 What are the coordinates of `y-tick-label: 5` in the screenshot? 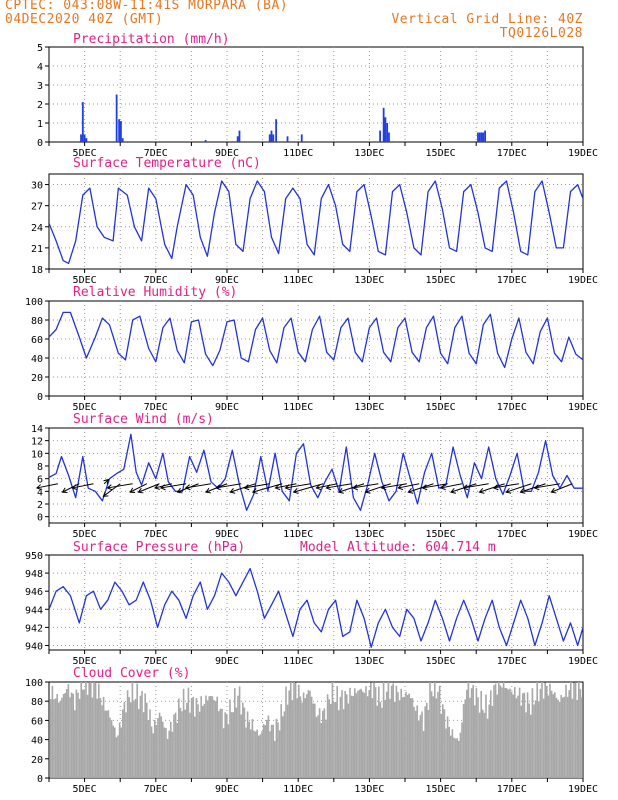 It's located at (40, 48).